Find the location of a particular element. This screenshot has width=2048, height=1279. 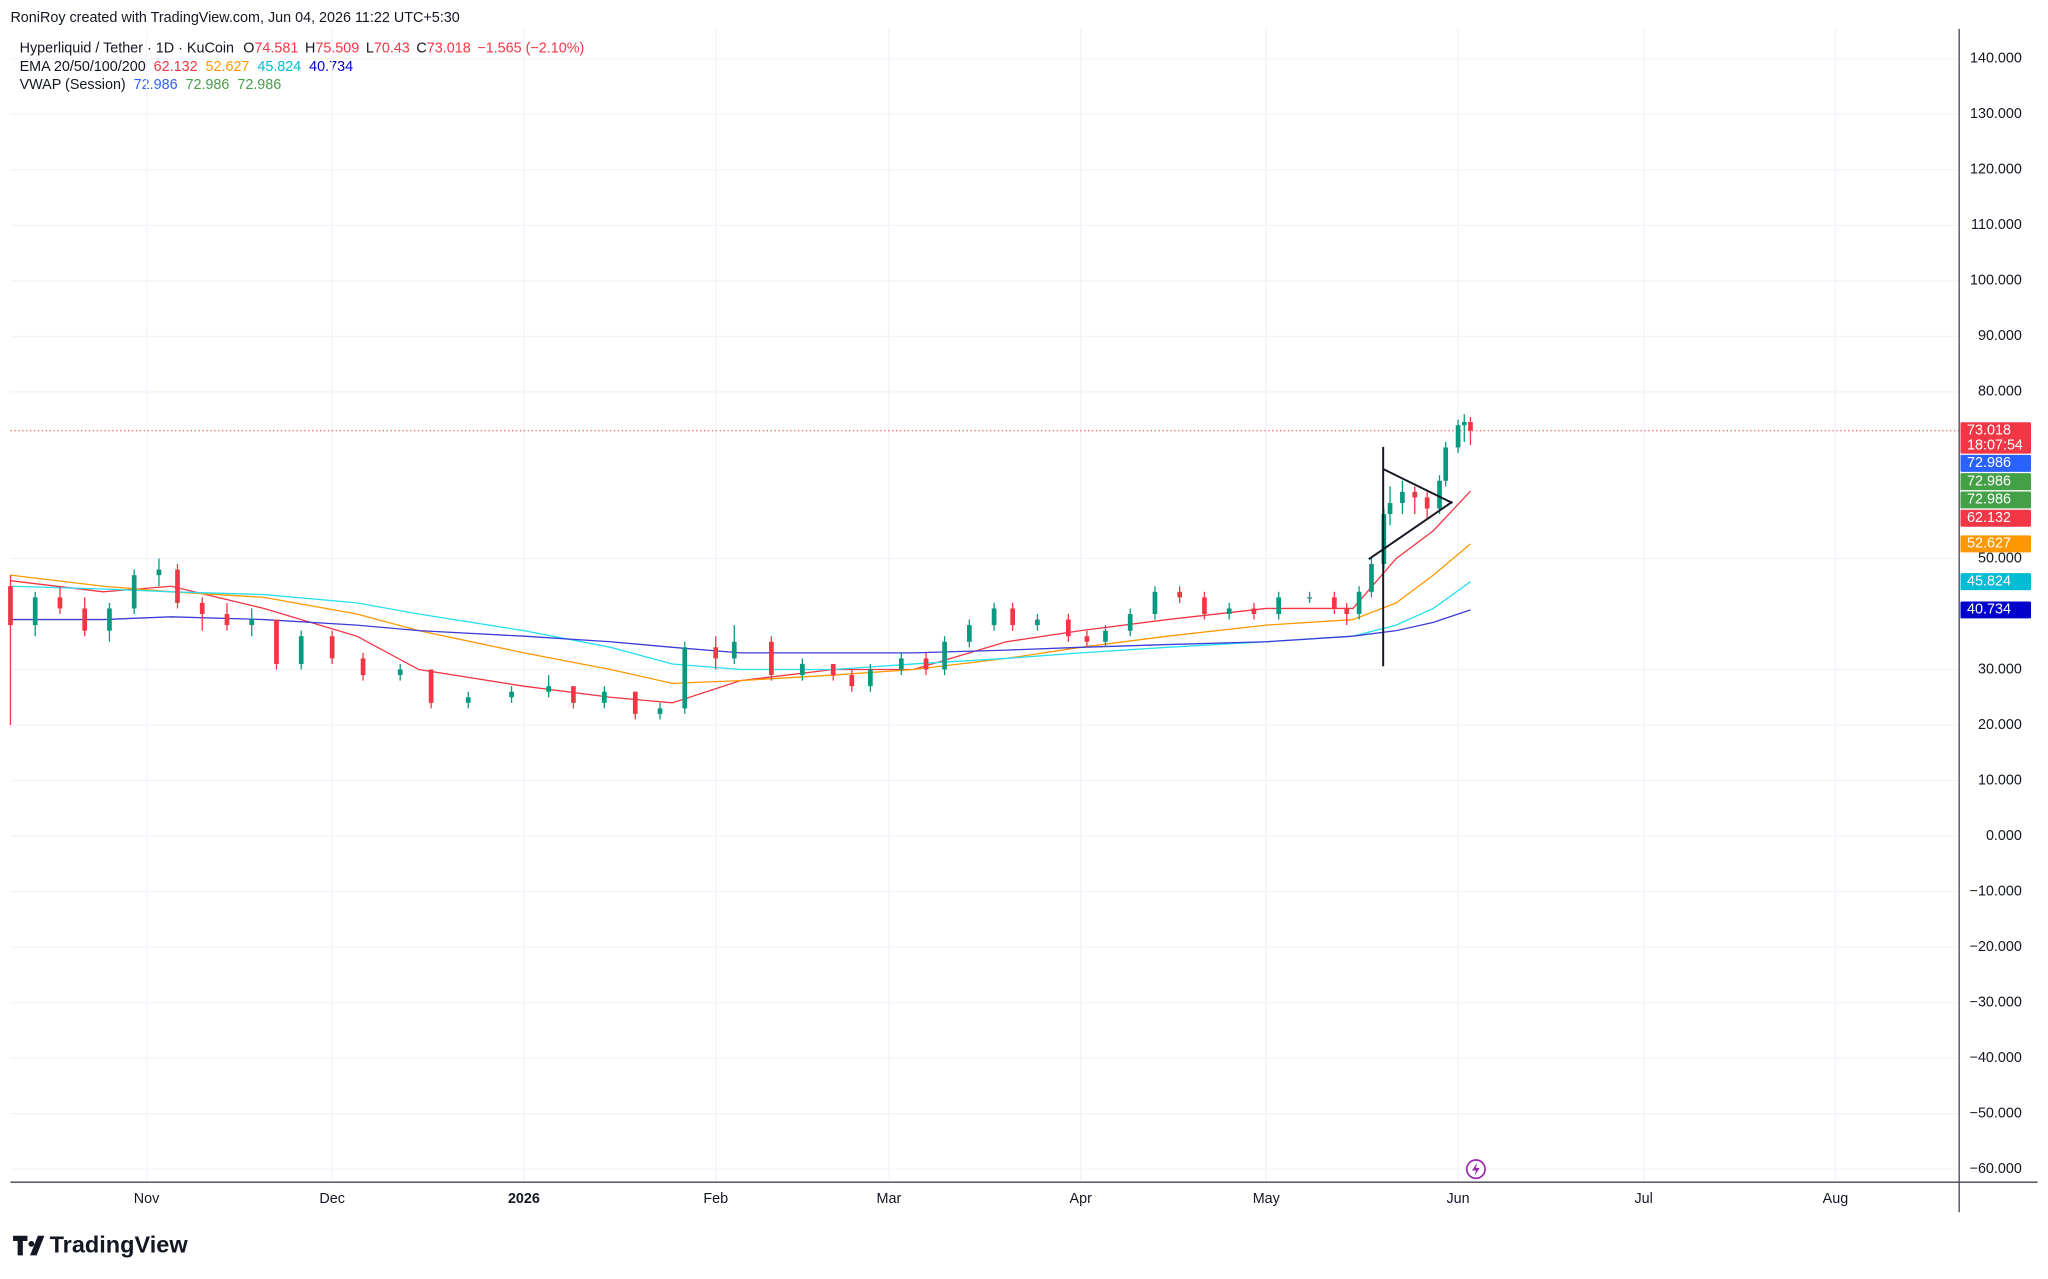

brand: TradingView is located at coordinates (100, 1244).